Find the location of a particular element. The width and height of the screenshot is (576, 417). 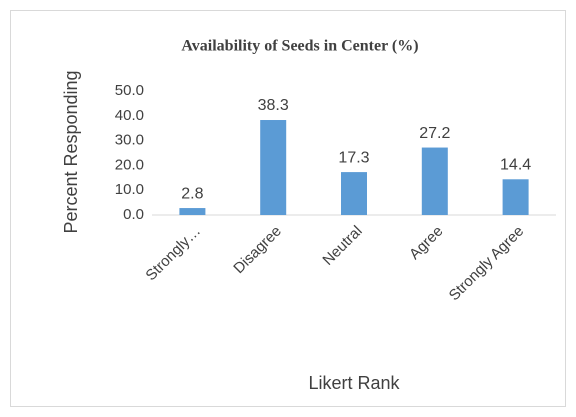

x-axis-title: Likert Rank is located at coordinates (354, 383).